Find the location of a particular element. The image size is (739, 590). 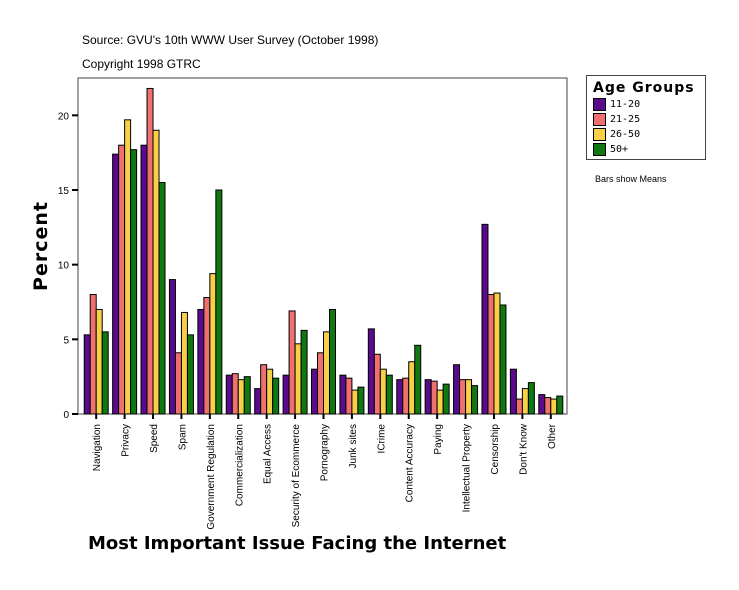

bar-11-20-commercialization is located at coordinates (229, 394).